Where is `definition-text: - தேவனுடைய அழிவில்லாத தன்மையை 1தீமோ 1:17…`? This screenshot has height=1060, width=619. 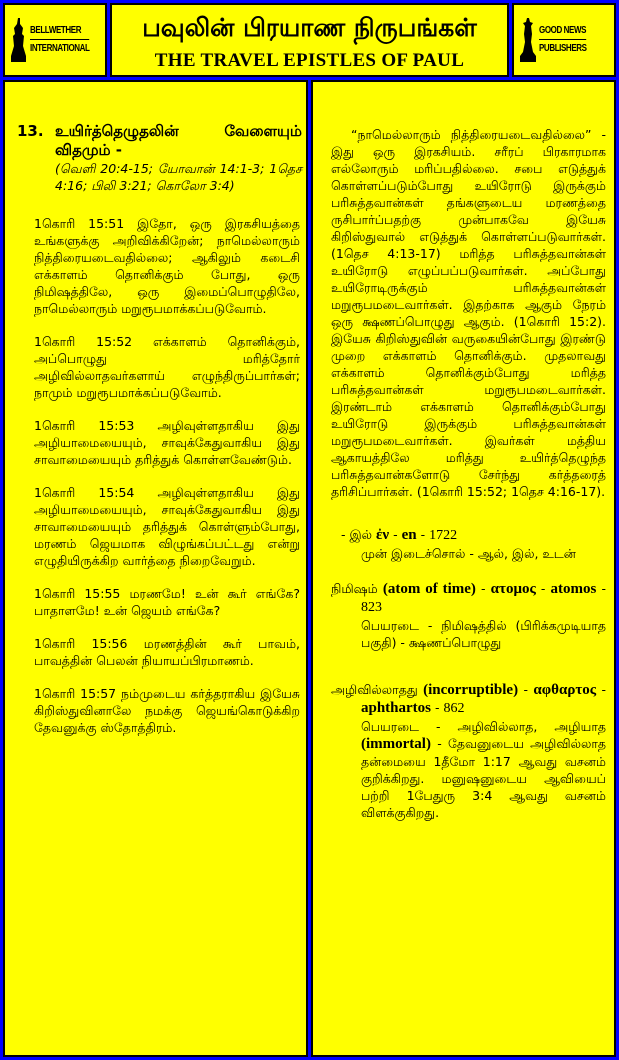
definition-text: - தேவனுடைய அழிவில்லாத தன்மையை 1தீமோ 1:17… is located at coordinates (483, 778).